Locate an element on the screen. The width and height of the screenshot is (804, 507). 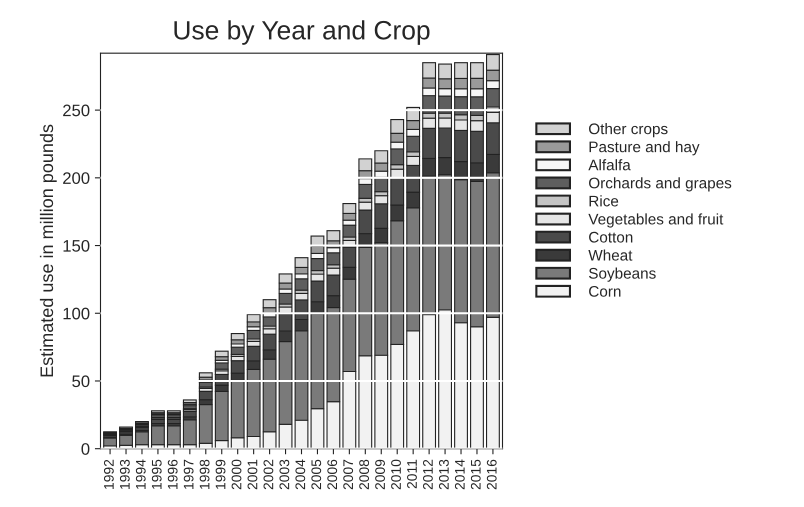
x-tick-label: 2012 is located at coordinates (428, 475).